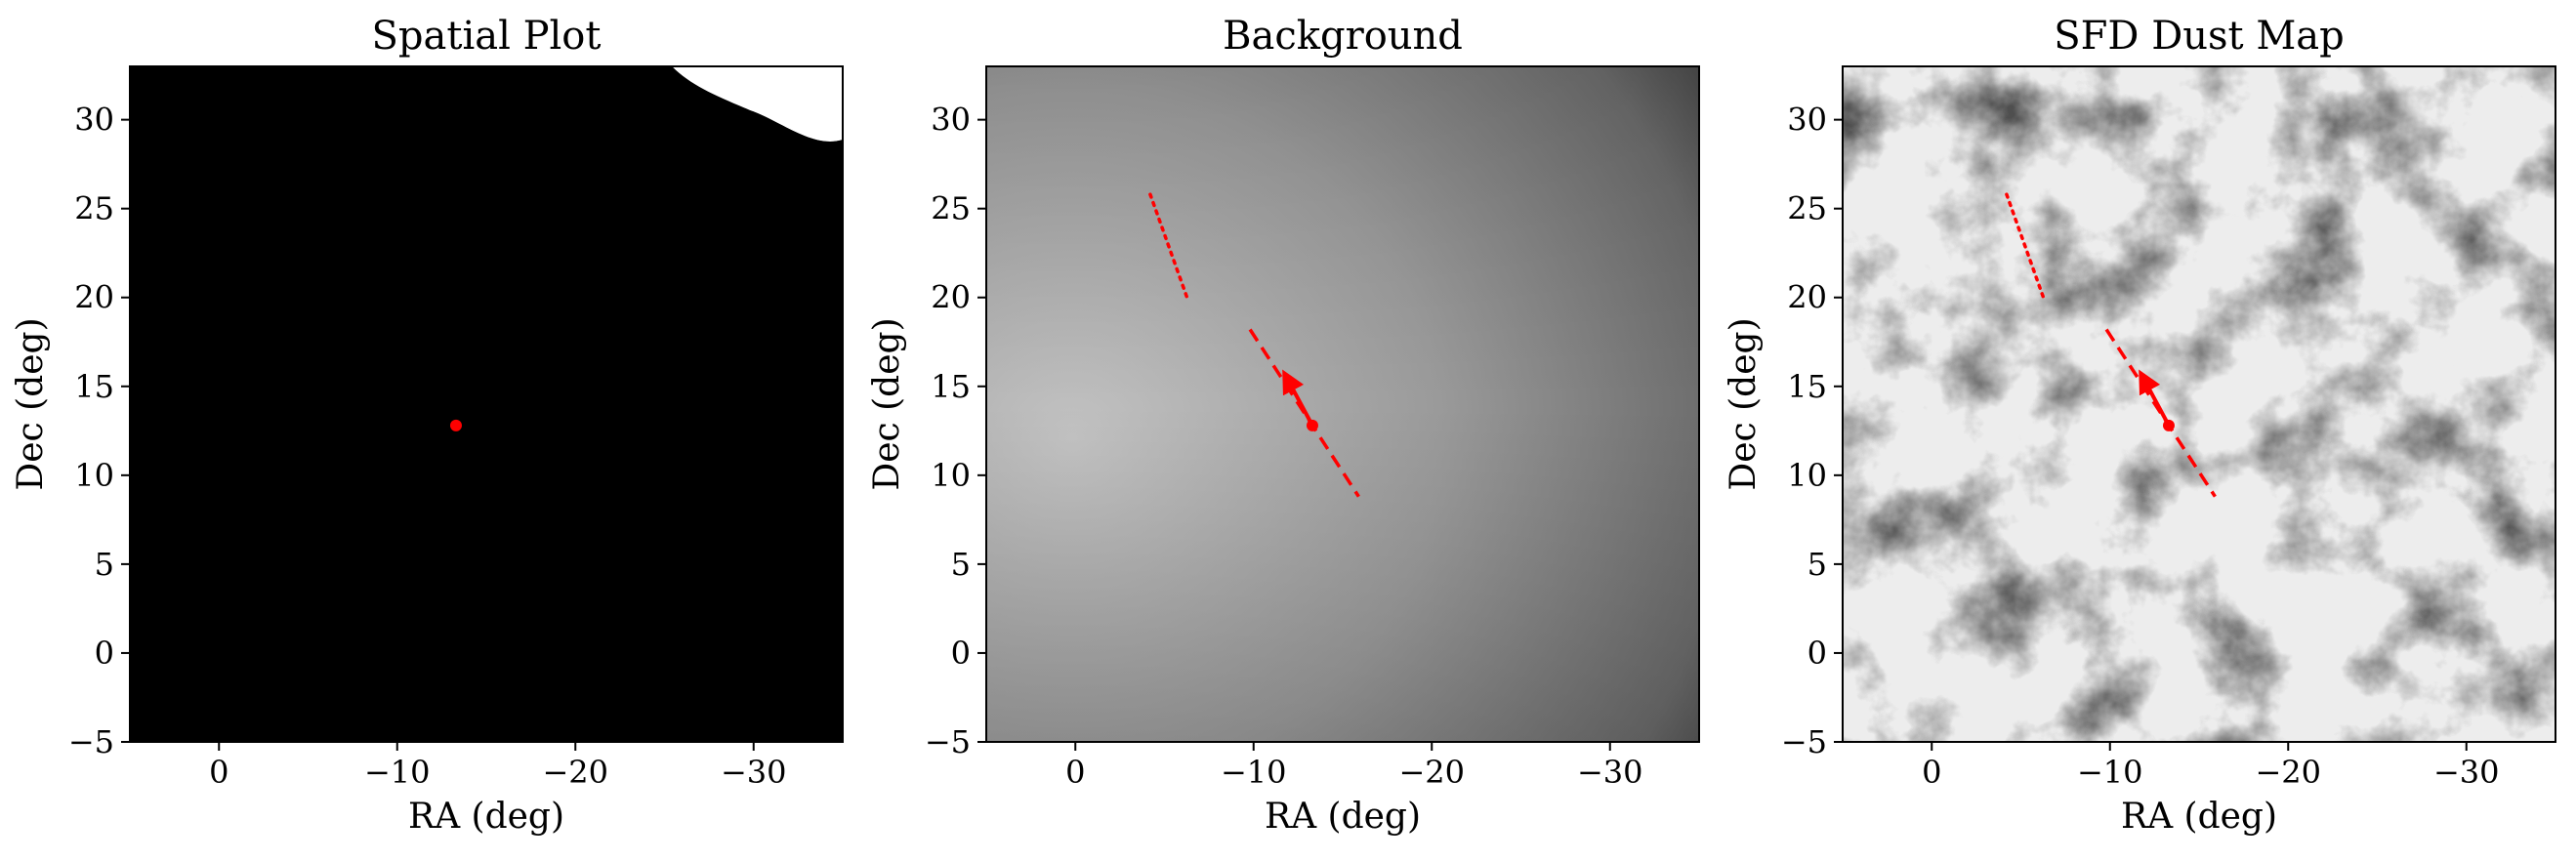 Image resolution: width=2576 pixels, height=861 pixels. What do you see at coordinates (487, 36) in the screenshot?
I see `panel-title: Spatial Plot` at bounding box center [487, 36].